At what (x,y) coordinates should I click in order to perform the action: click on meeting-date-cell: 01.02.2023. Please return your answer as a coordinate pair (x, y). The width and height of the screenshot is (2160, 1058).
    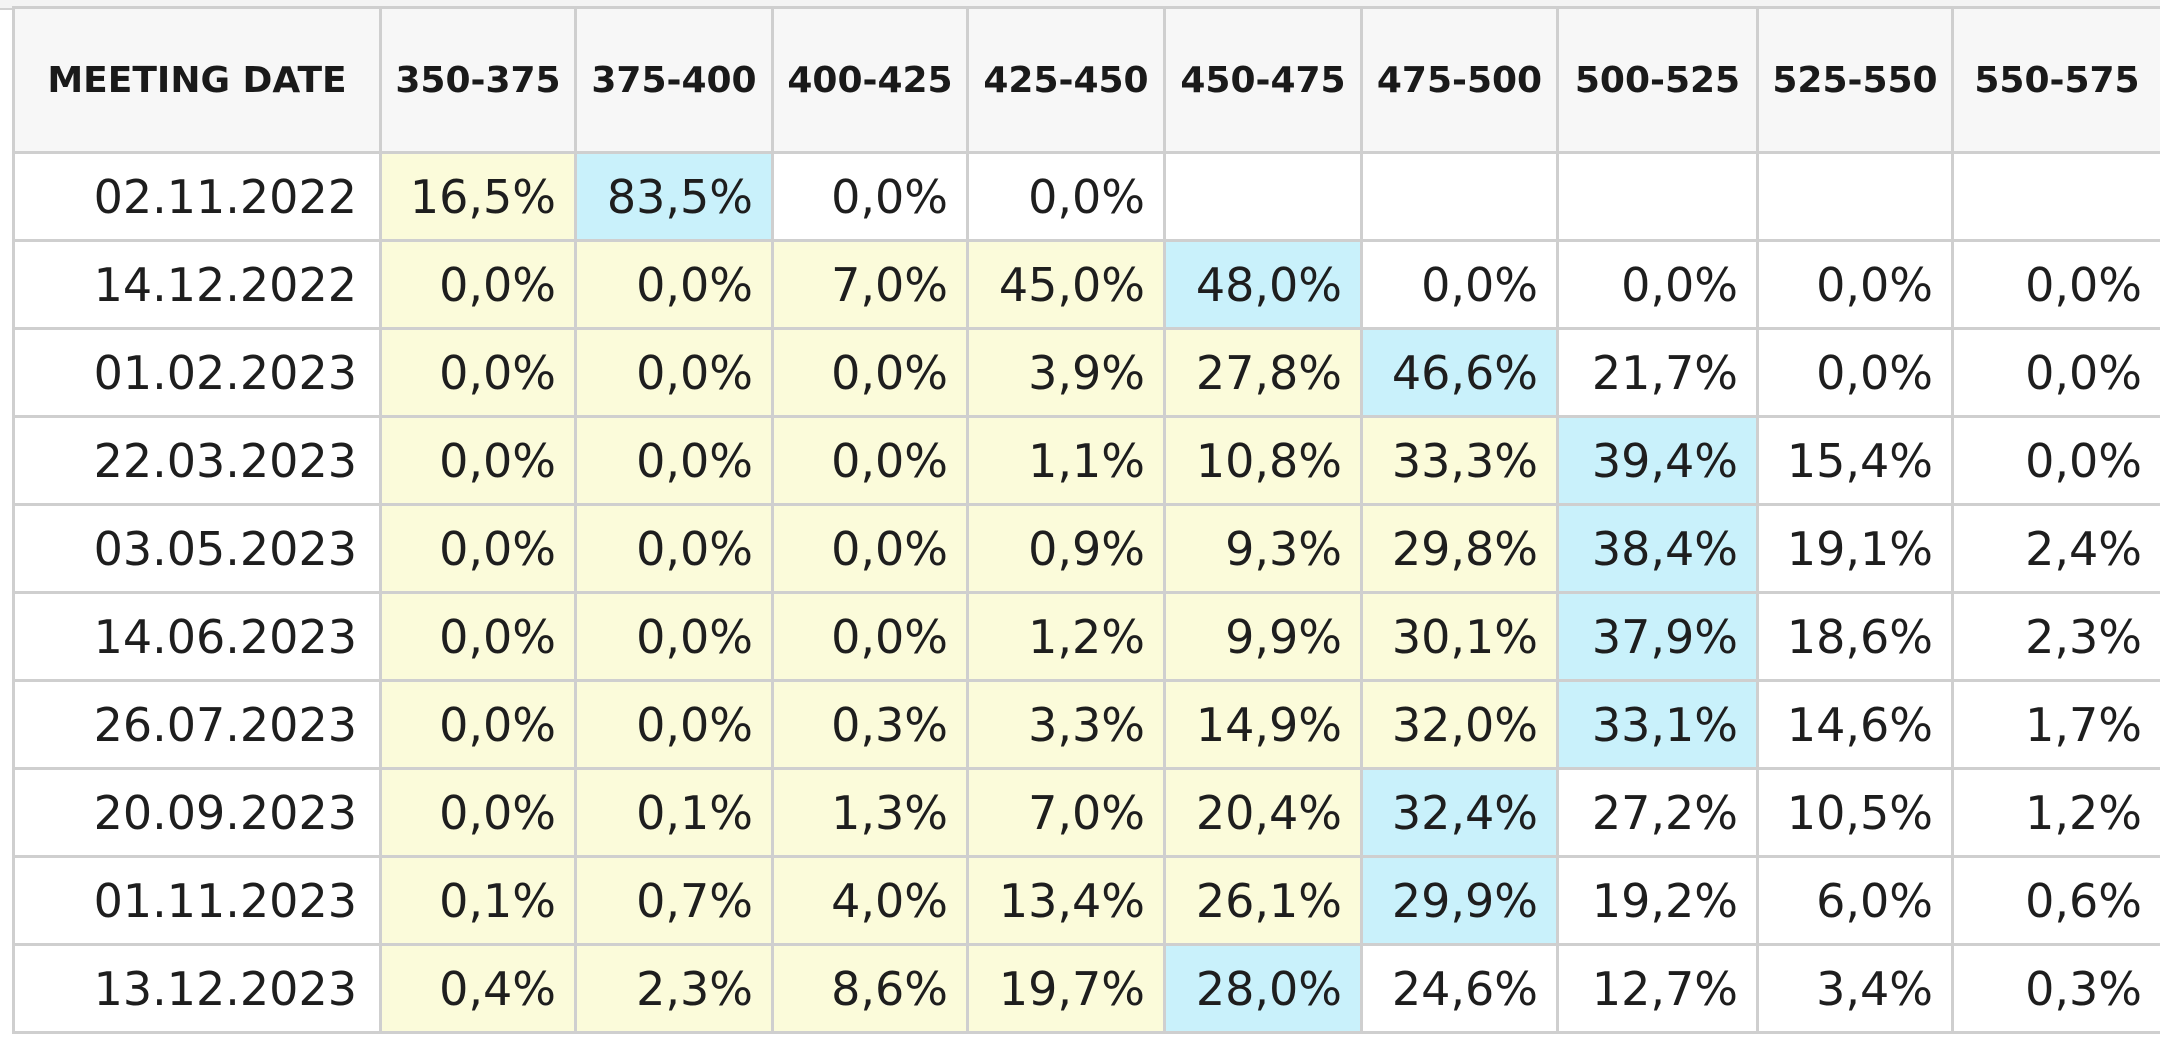
    Looking at the image, I should click on (197, 372).